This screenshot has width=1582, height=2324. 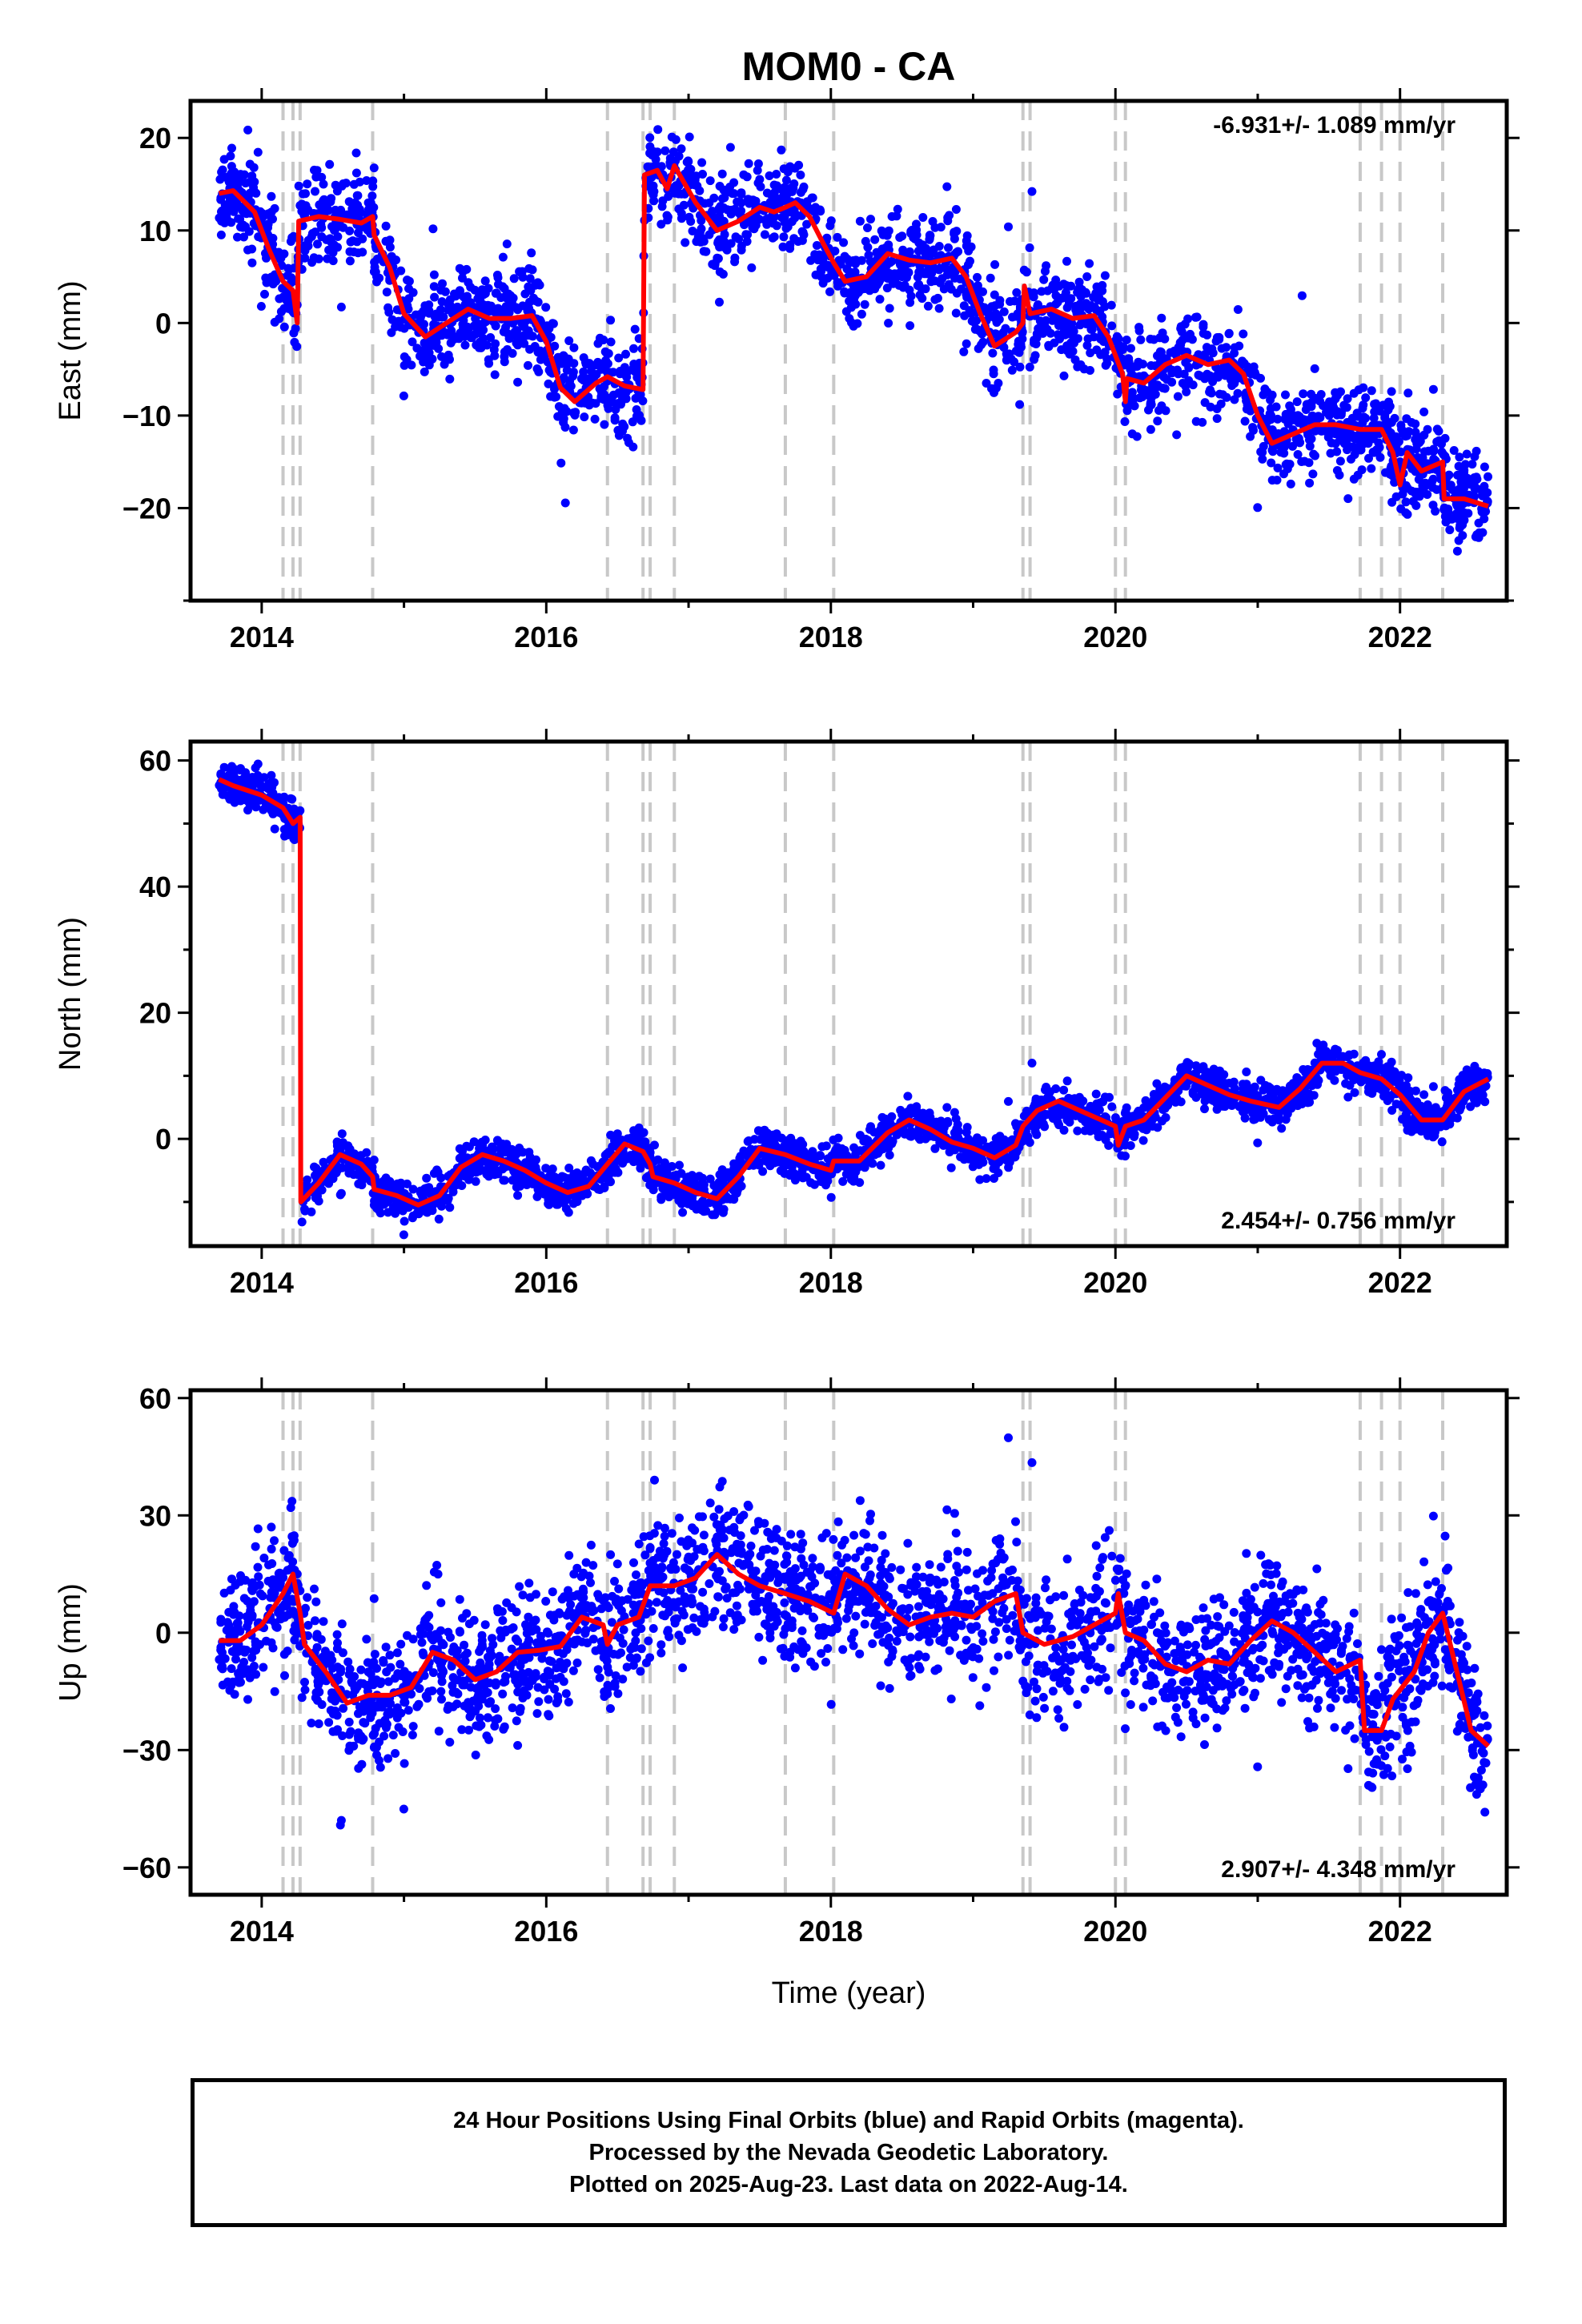 I want to click on east-x-tick-label: 2016, so click(x=546, y=637).